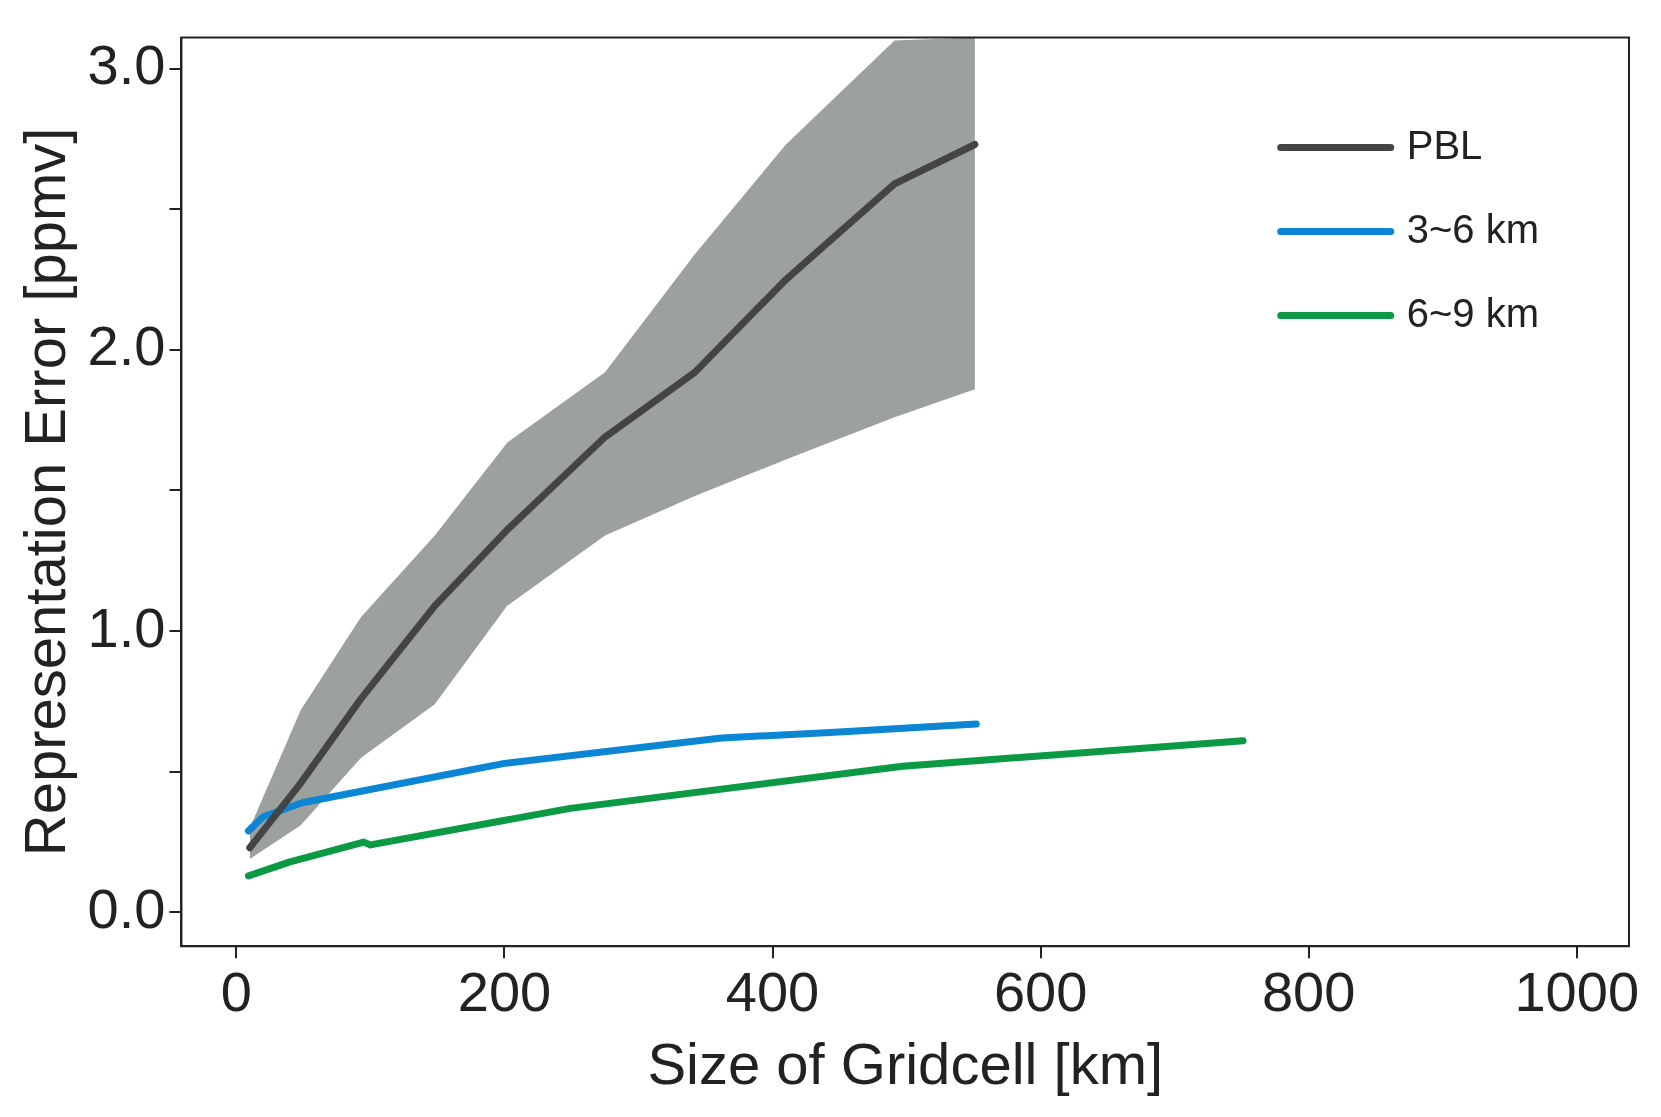  I want to click on legend-label: 3~6 km, so click(1473, 228).